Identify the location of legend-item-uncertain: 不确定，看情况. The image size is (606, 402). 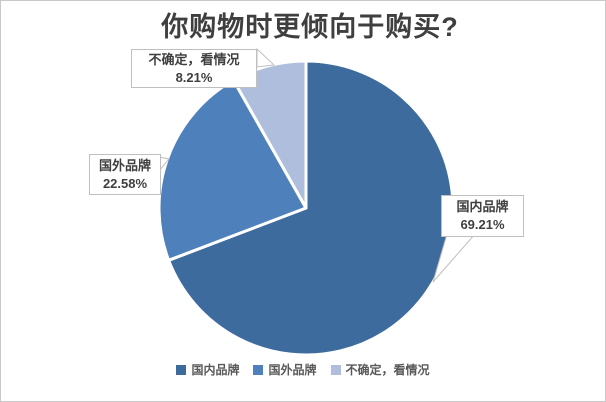
(380, 370).